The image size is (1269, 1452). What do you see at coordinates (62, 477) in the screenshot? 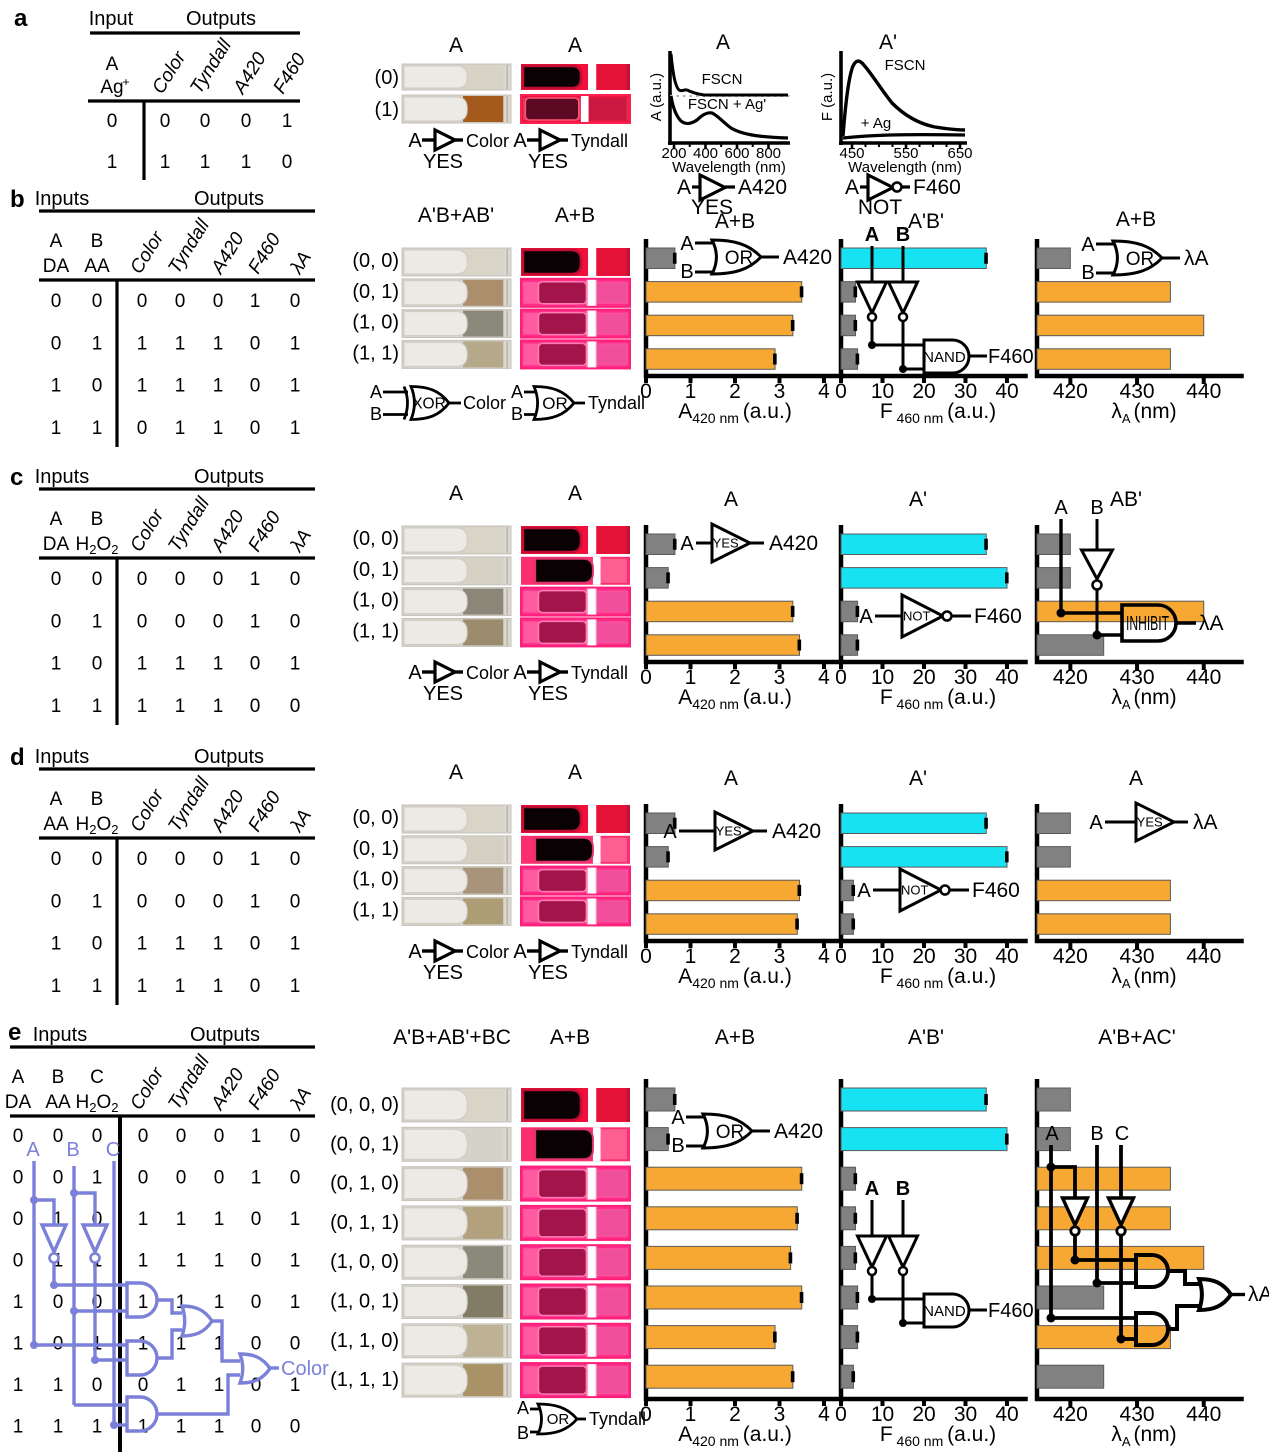
I see `svg-text: Inputs` at bounding box center [62, 477].